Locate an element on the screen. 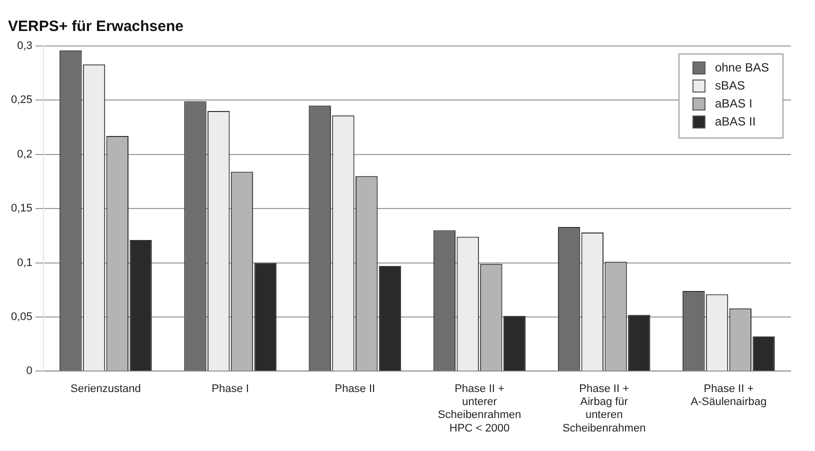 This screenshot has height=451, width=815. legend-label: ohne BAS is located at coordinates (742, 67).